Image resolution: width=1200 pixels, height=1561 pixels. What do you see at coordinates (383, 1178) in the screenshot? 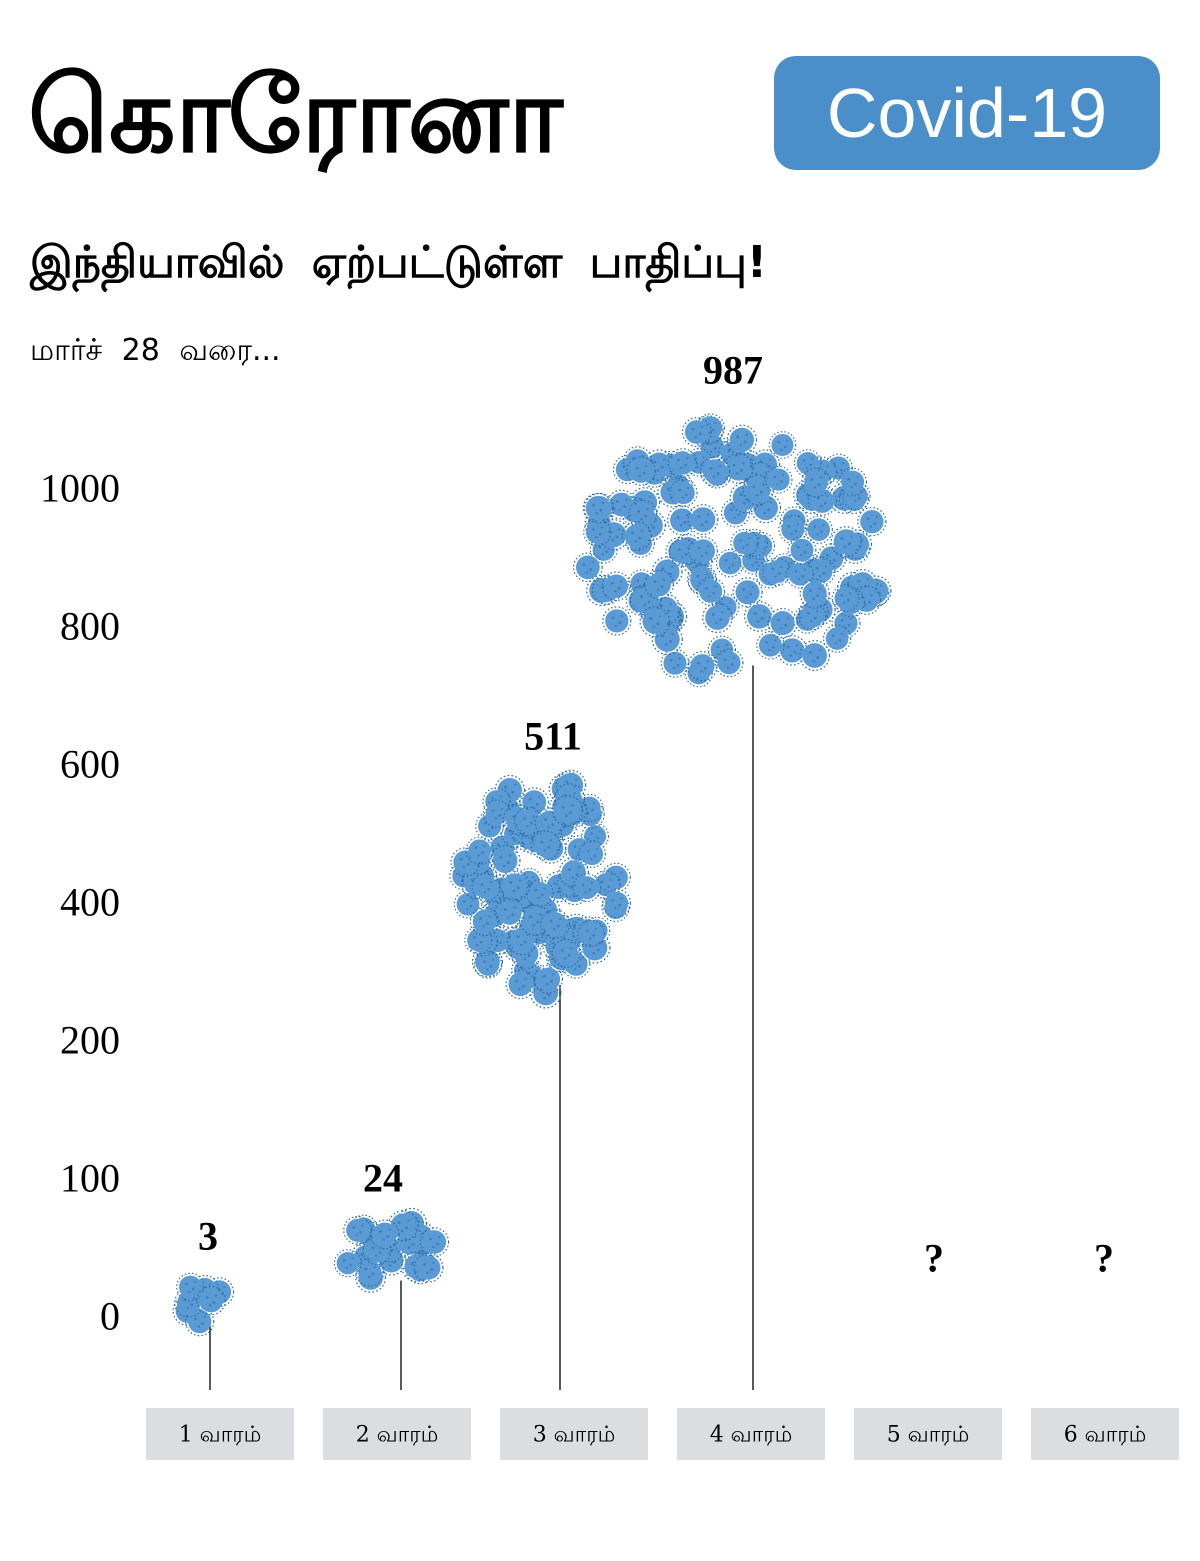
I see `data-label: 24` at bounding box center [383, 1178].